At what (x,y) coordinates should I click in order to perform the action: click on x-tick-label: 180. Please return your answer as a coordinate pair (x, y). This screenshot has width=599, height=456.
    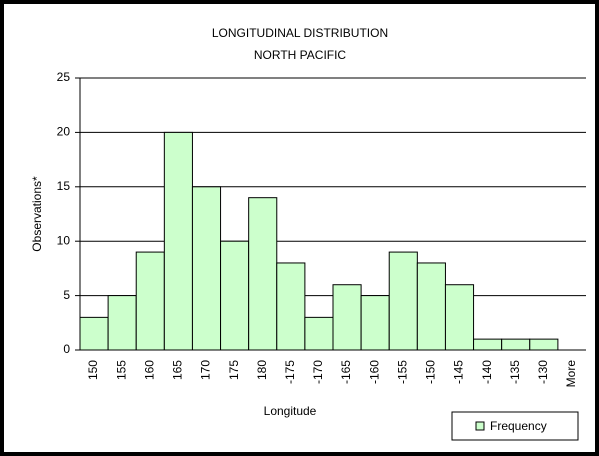
    Looking at the image, I should click on (262, 370).